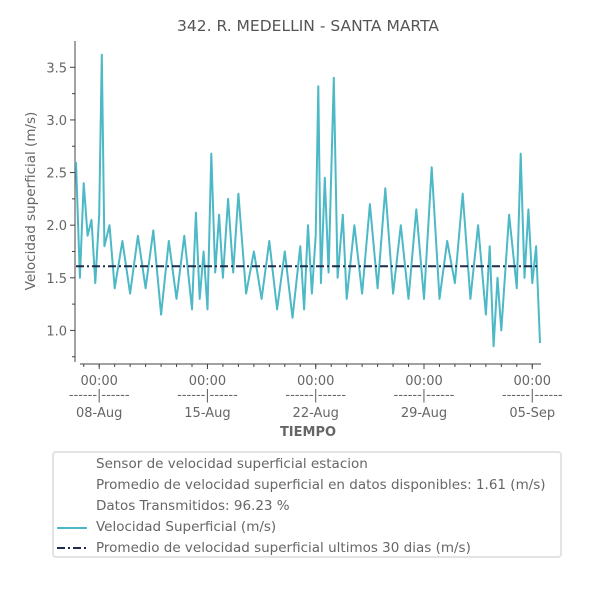 The width and height of the screenshot is (600, 600). I want to click on legend-label: Datos Transmitidos: 96.23 %, so click(193, 506).